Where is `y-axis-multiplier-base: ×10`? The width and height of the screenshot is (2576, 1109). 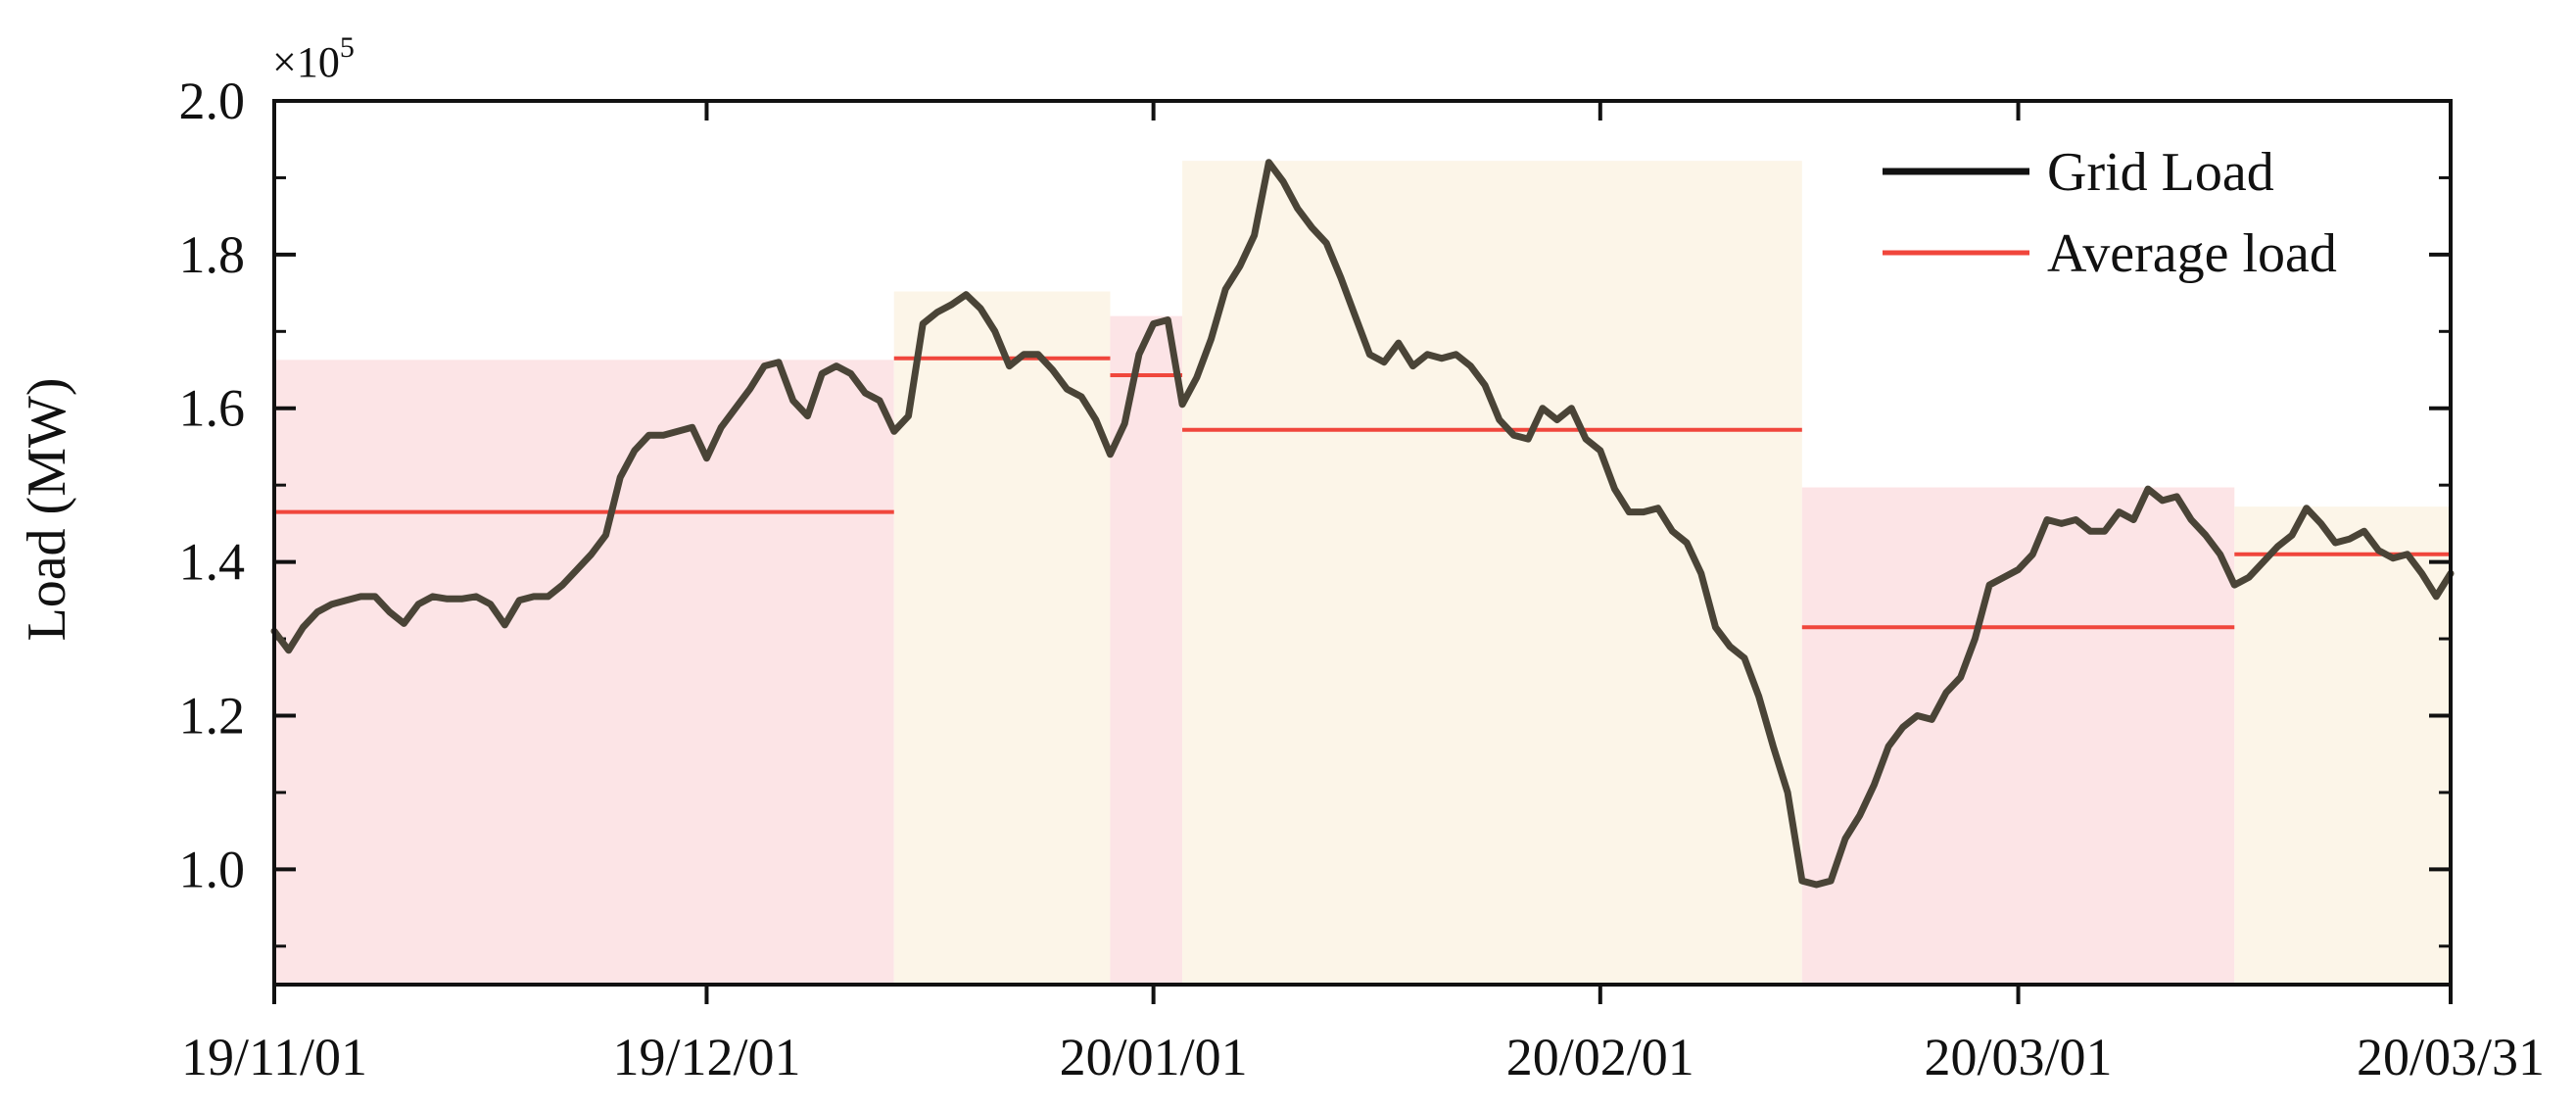 y-axis-multiplier-base: ×10 is located at coordinates (306, 62).